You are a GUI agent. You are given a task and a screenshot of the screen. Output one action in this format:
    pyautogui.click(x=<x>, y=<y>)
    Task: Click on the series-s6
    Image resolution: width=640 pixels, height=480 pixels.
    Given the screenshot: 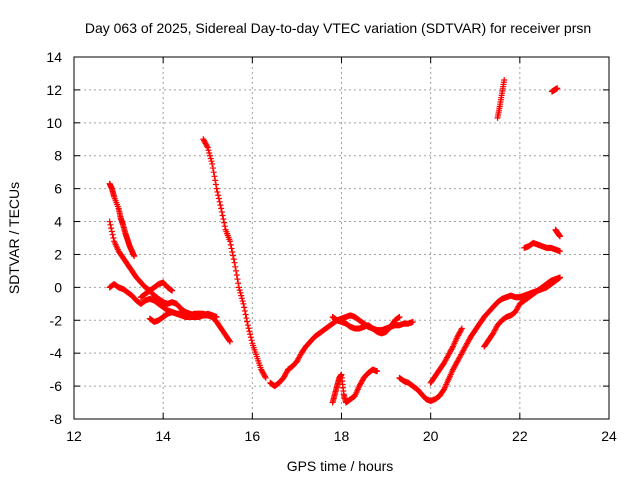 What is the action you would take?
    pyautogui.click(x=234, y=258)
    